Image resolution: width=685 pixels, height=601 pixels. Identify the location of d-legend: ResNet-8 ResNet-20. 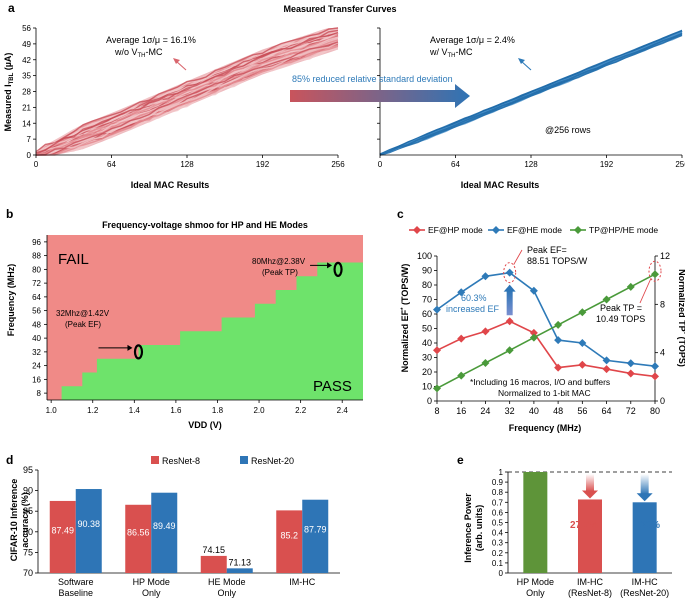
(222, 461).